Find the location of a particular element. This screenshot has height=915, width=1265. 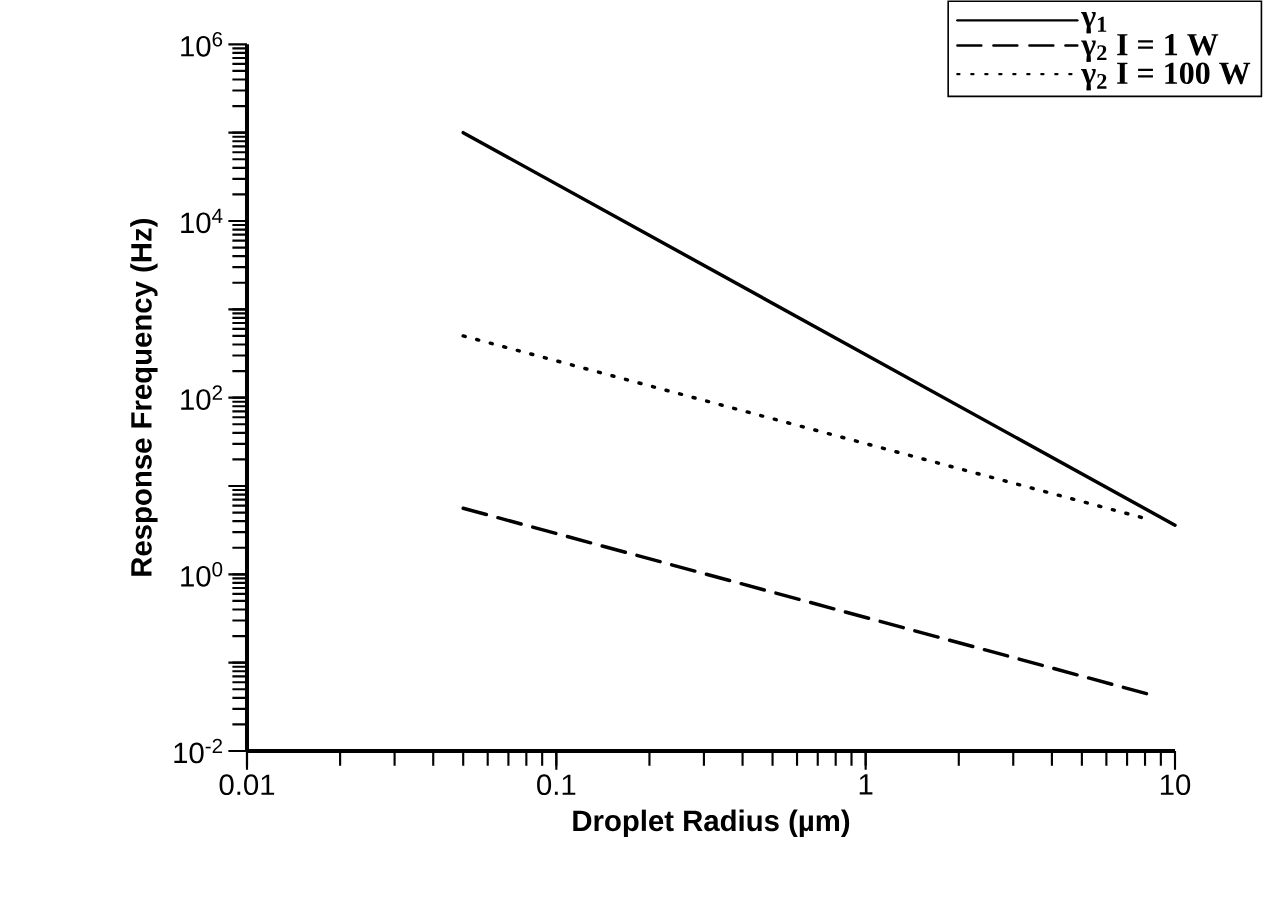

y-axis-title: Response Frequency (Hz) is located at coordinates (144, 397).